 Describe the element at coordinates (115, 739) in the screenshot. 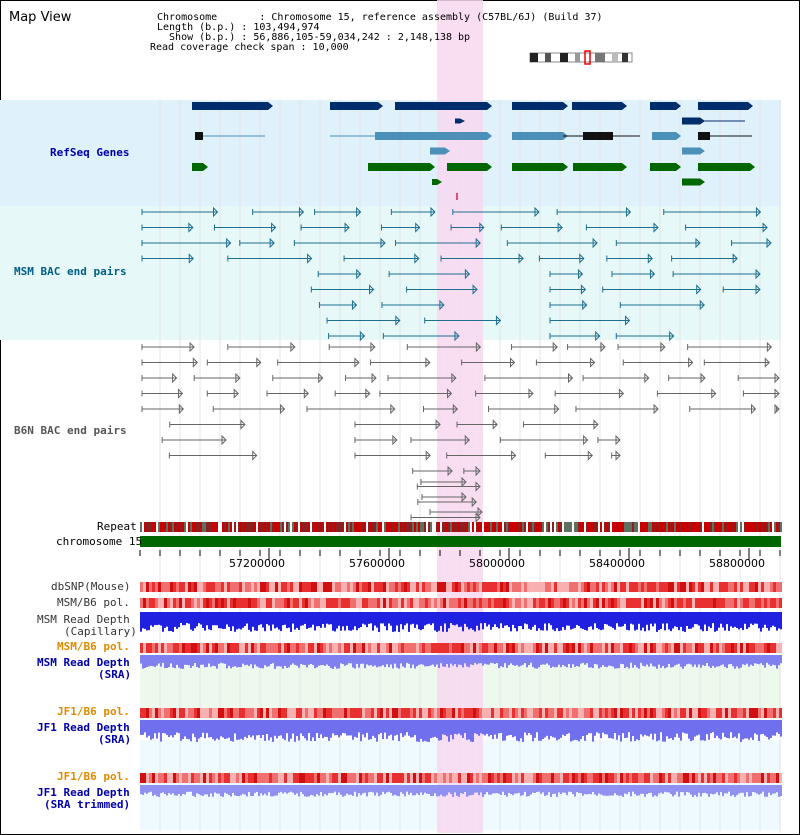

I see `jf1-depth-sra-sublabel: (SRA)` at that location.